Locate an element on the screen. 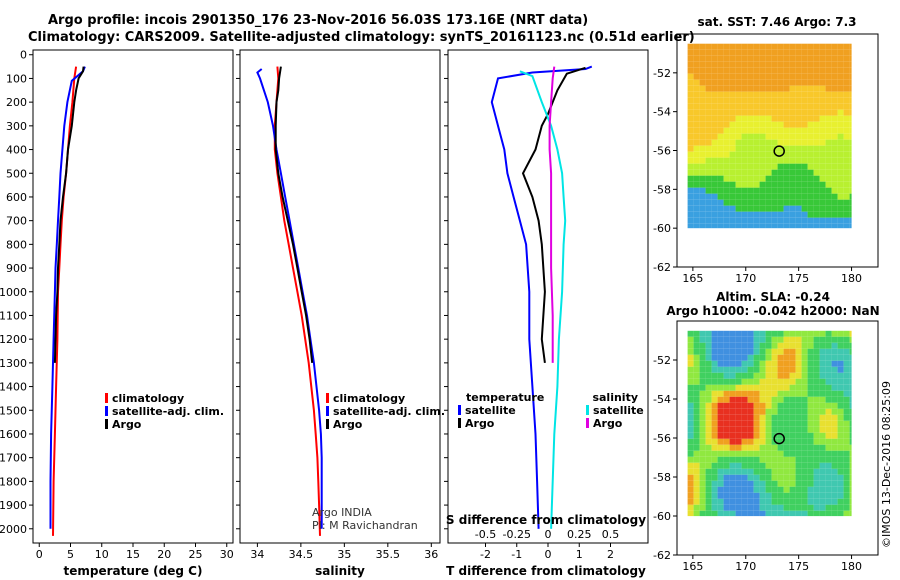  sst-map-cells is located at coordinates (769, 136).